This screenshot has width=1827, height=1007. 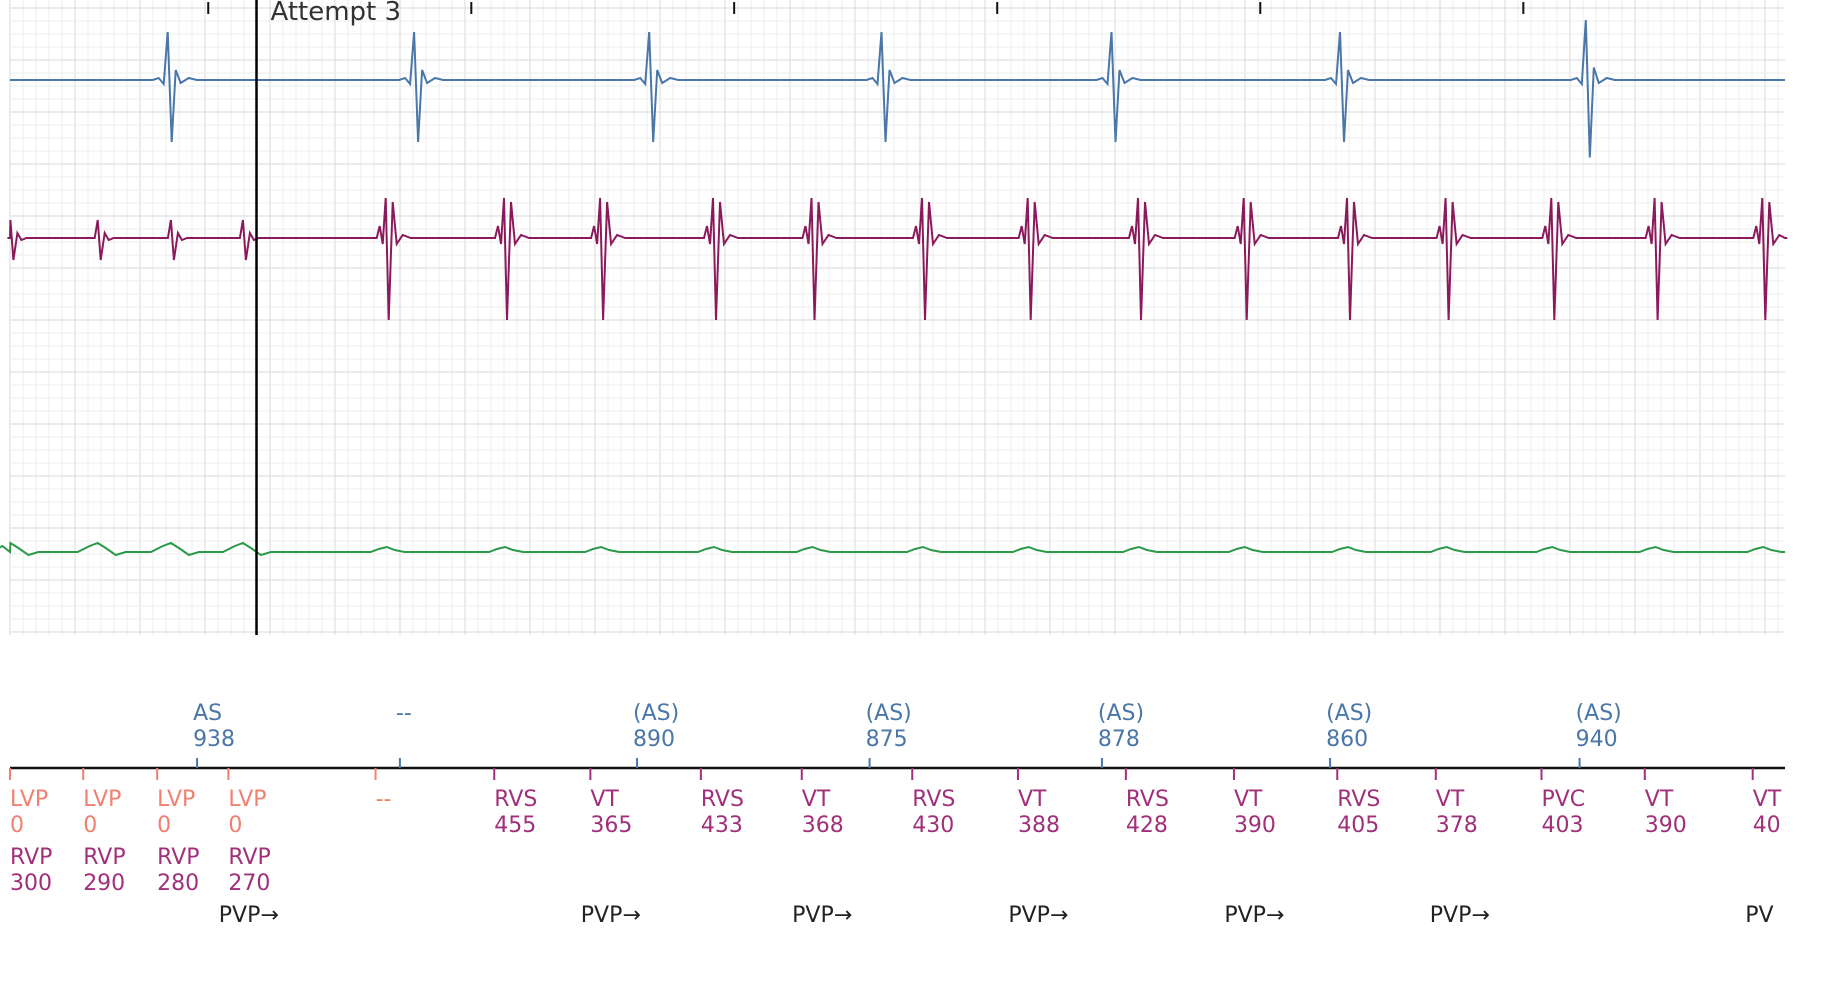 What do you see at coordinates (1347, 739) in the screenshot?
I see `atrial-marker-value: 860` at bounding box center [1347, 739].